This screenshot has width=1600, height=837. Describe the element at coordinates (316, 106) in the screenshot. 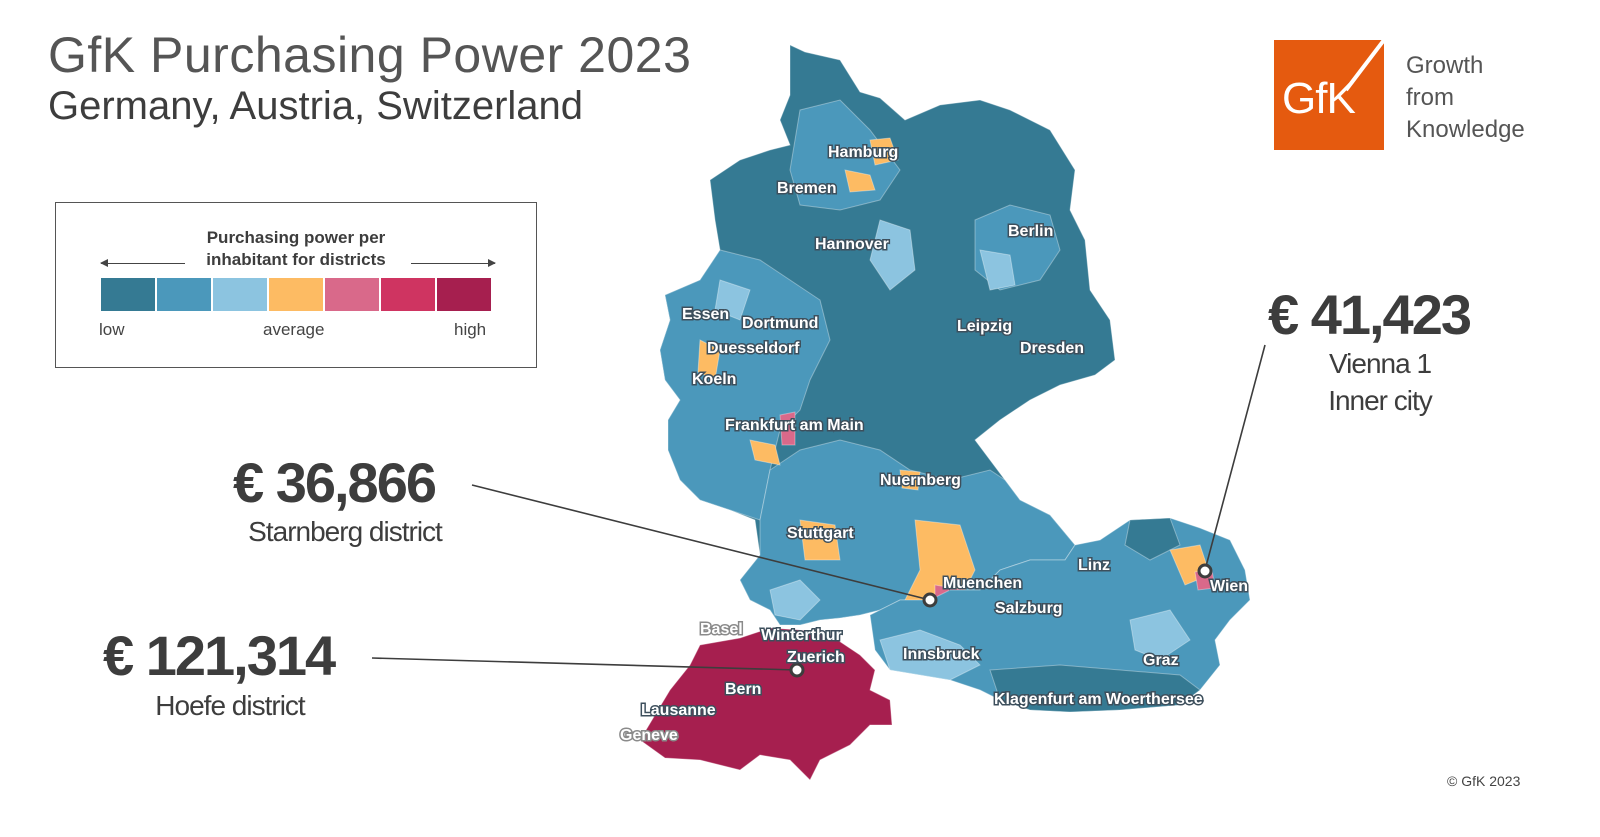

I see `map-subtitle: Germany, Austria, Switzerland` at that location.